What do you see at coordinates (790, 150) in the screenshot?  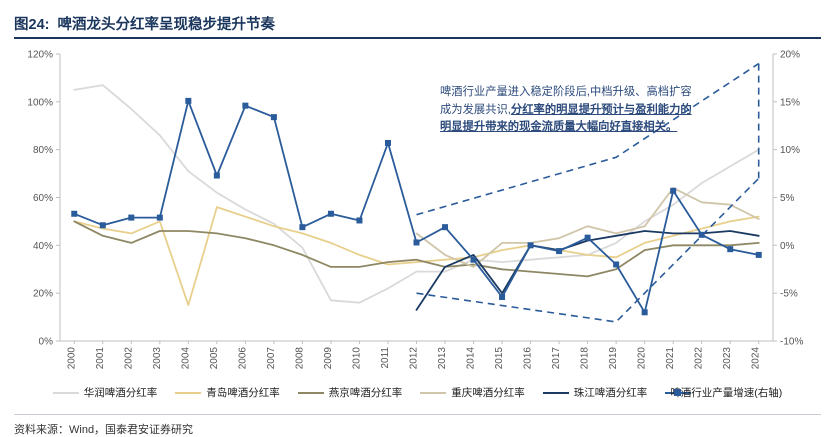 I see `svg-text: 10%` at bounding box center [790, 150].